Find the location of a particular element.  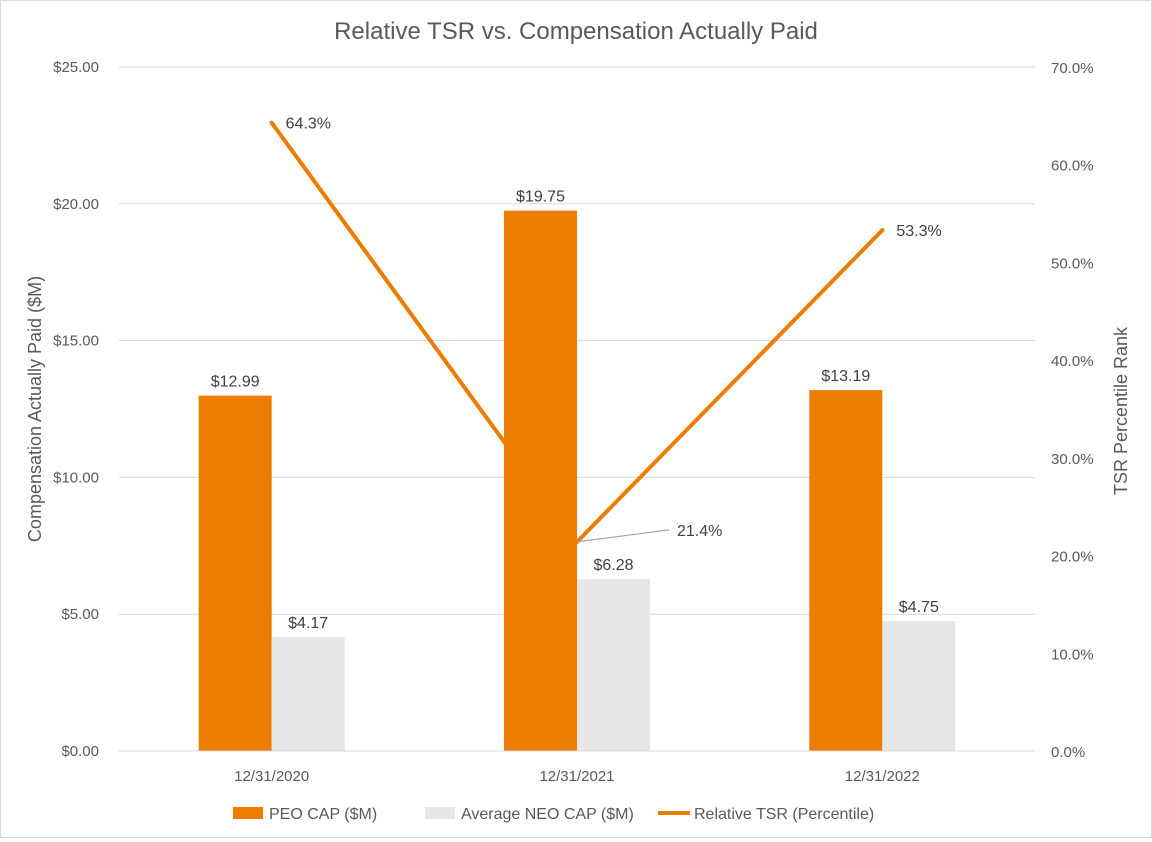

legend-swatch-neo is located at coordinates (440, 813).